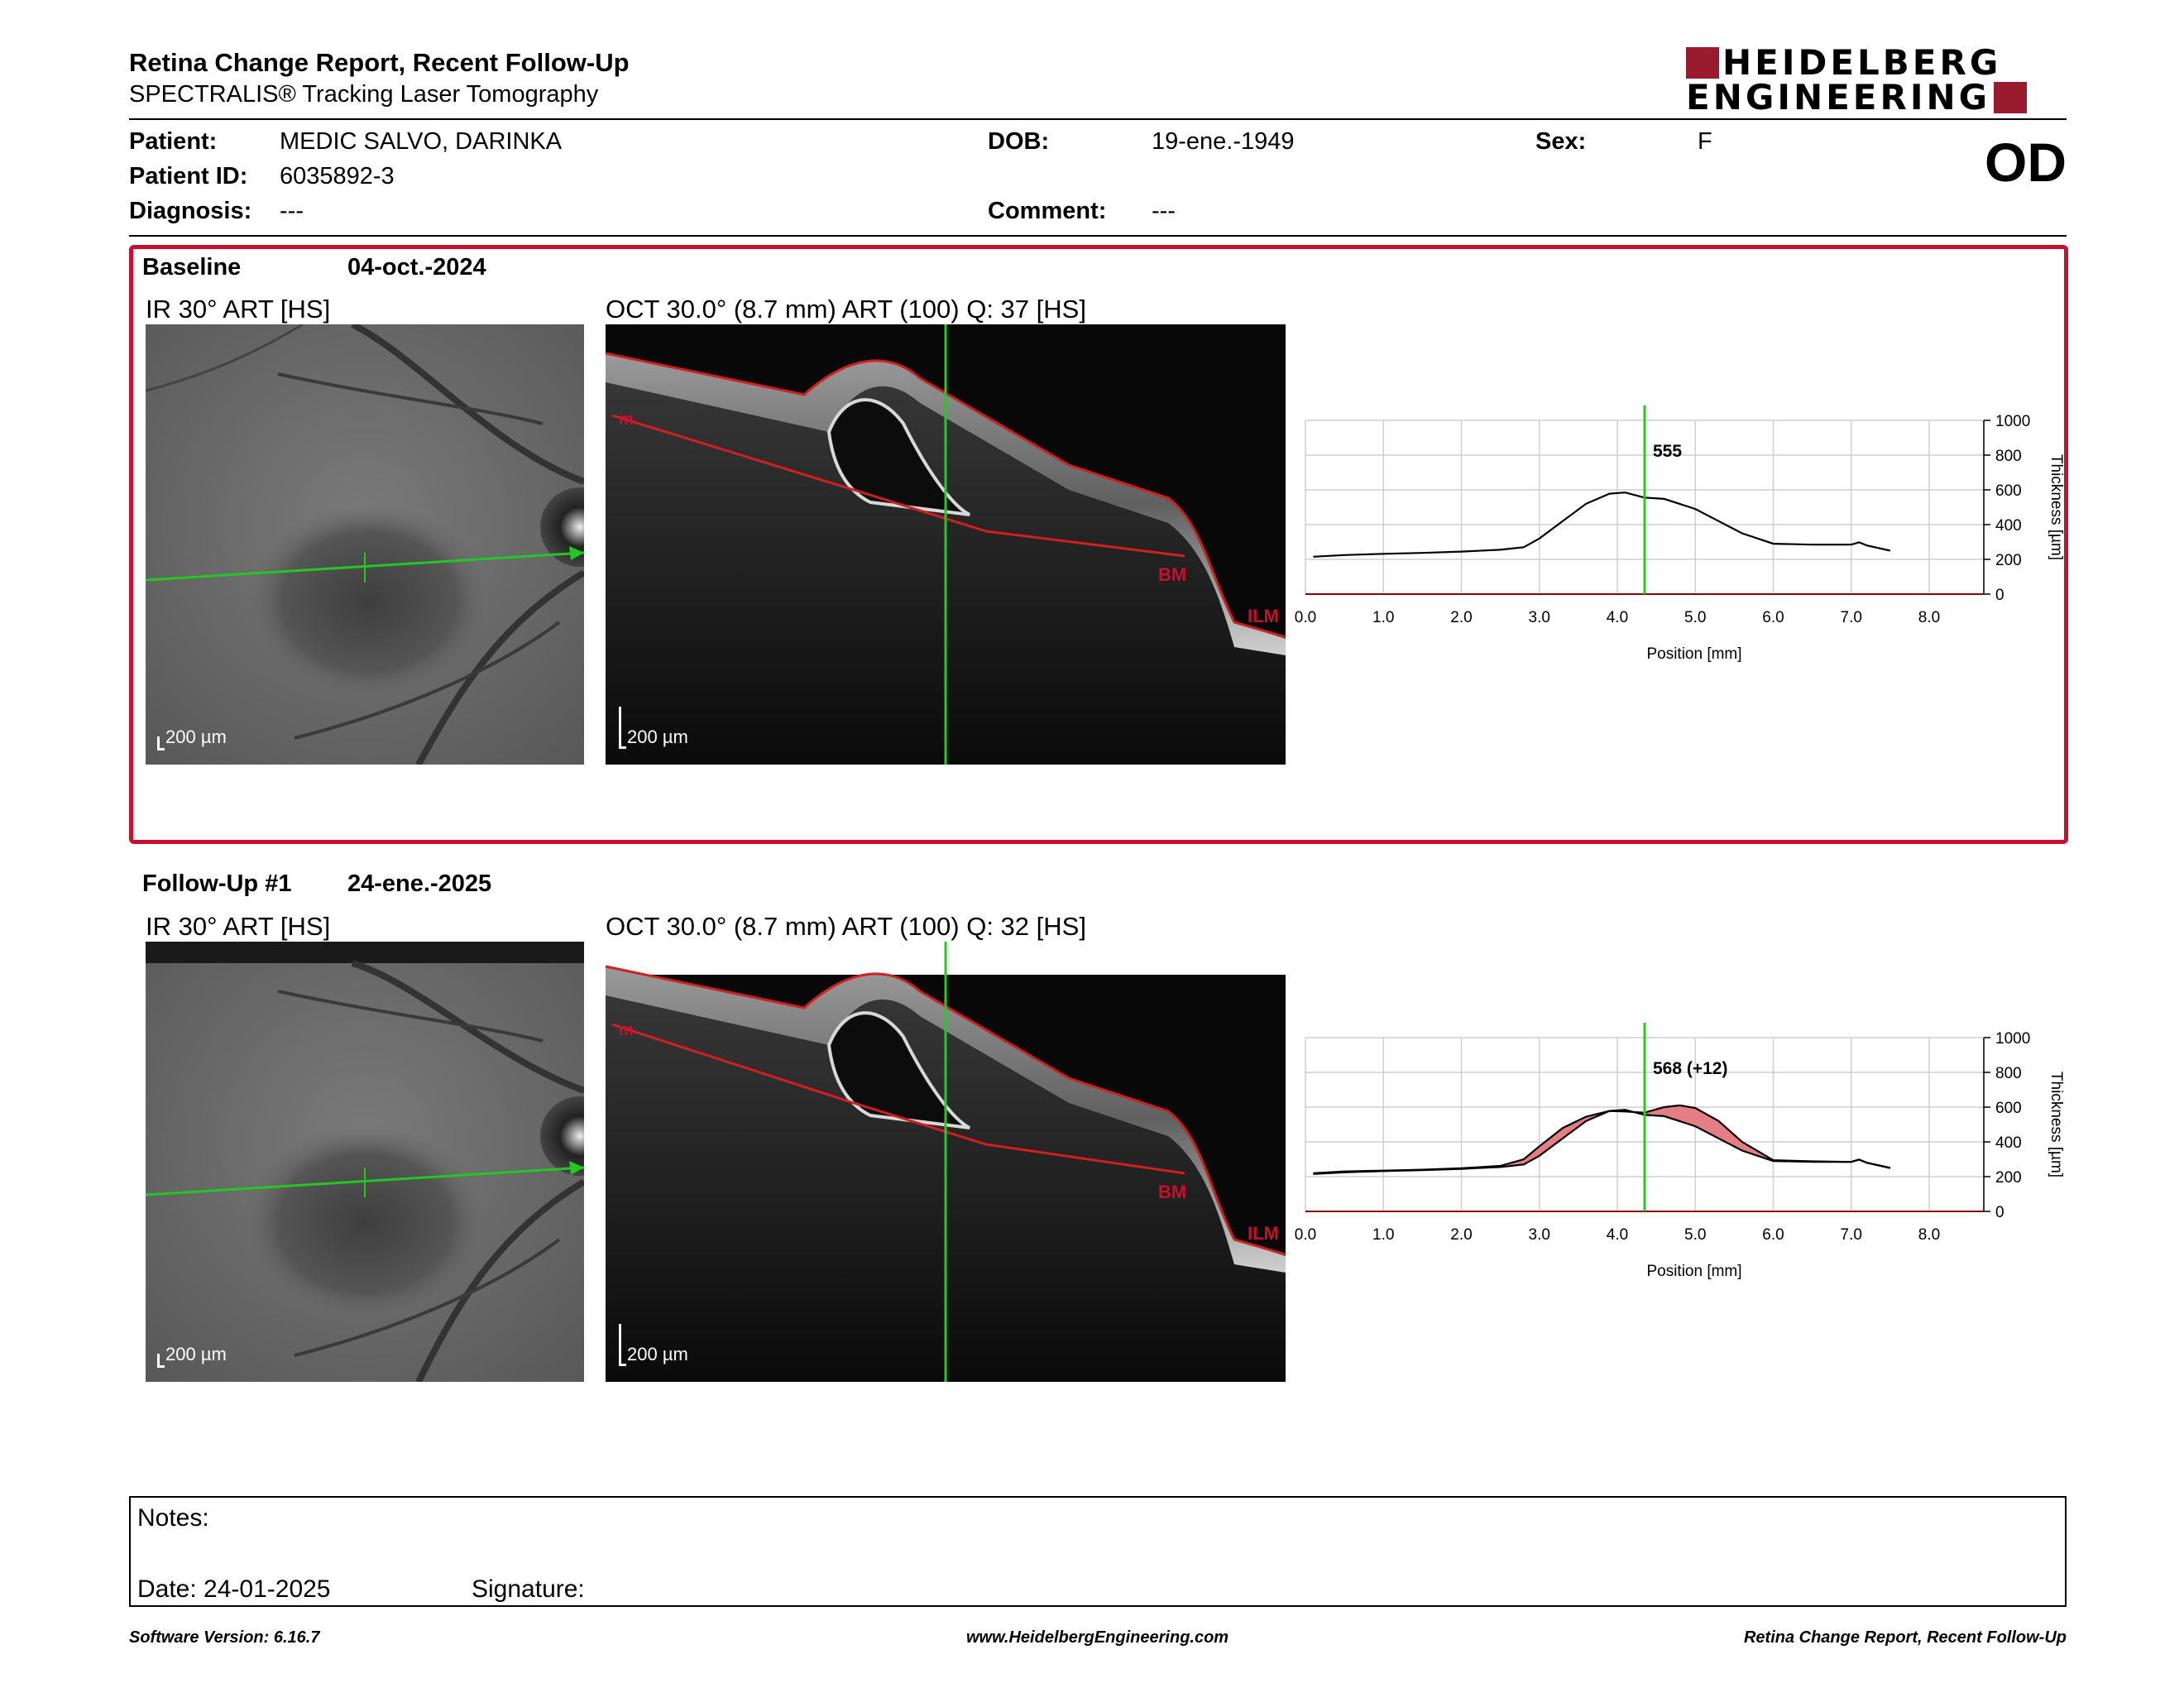 The image size is (2184, 1688). I want to click on report-subtitle: SPECTRALIS® Tracking Laser Tomography, so click(364, 94).